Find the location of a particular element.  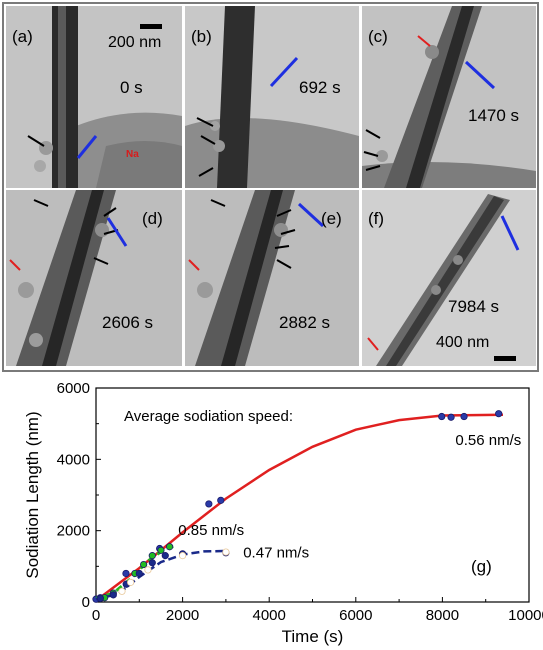

panel-e: (e) 2882 s is located at coordinates (272, 278).